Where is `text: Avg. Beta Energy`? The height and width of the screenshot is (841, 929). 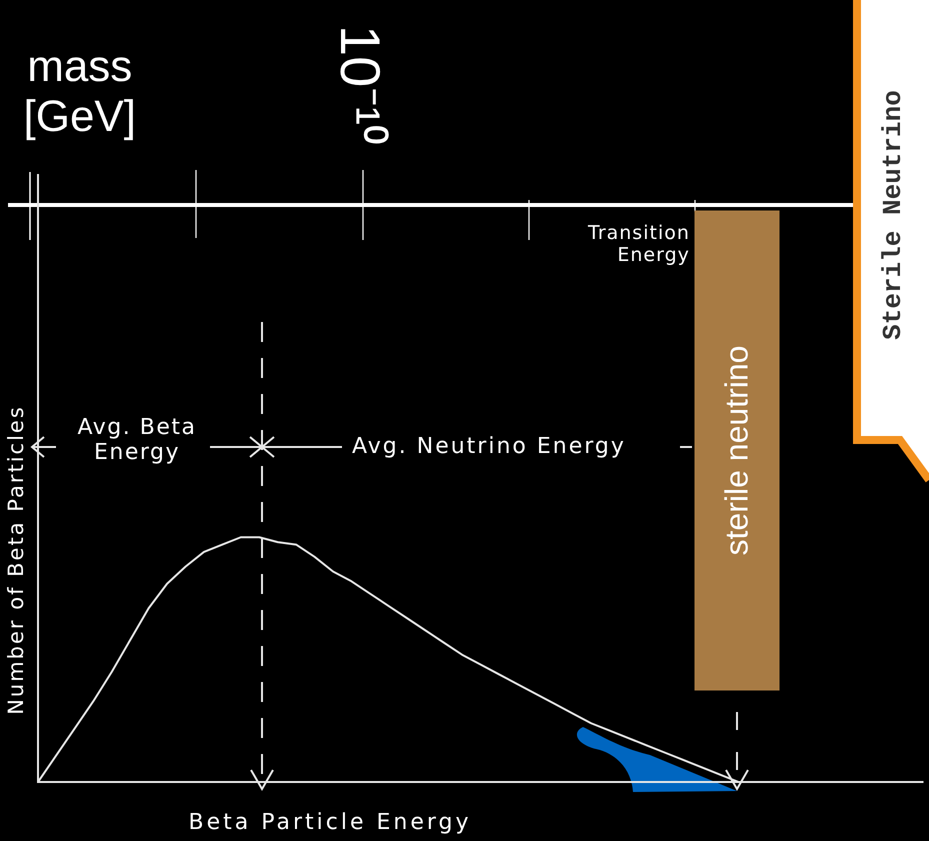 text: Avg. Beta Energy is located at coordinates (137, 440).